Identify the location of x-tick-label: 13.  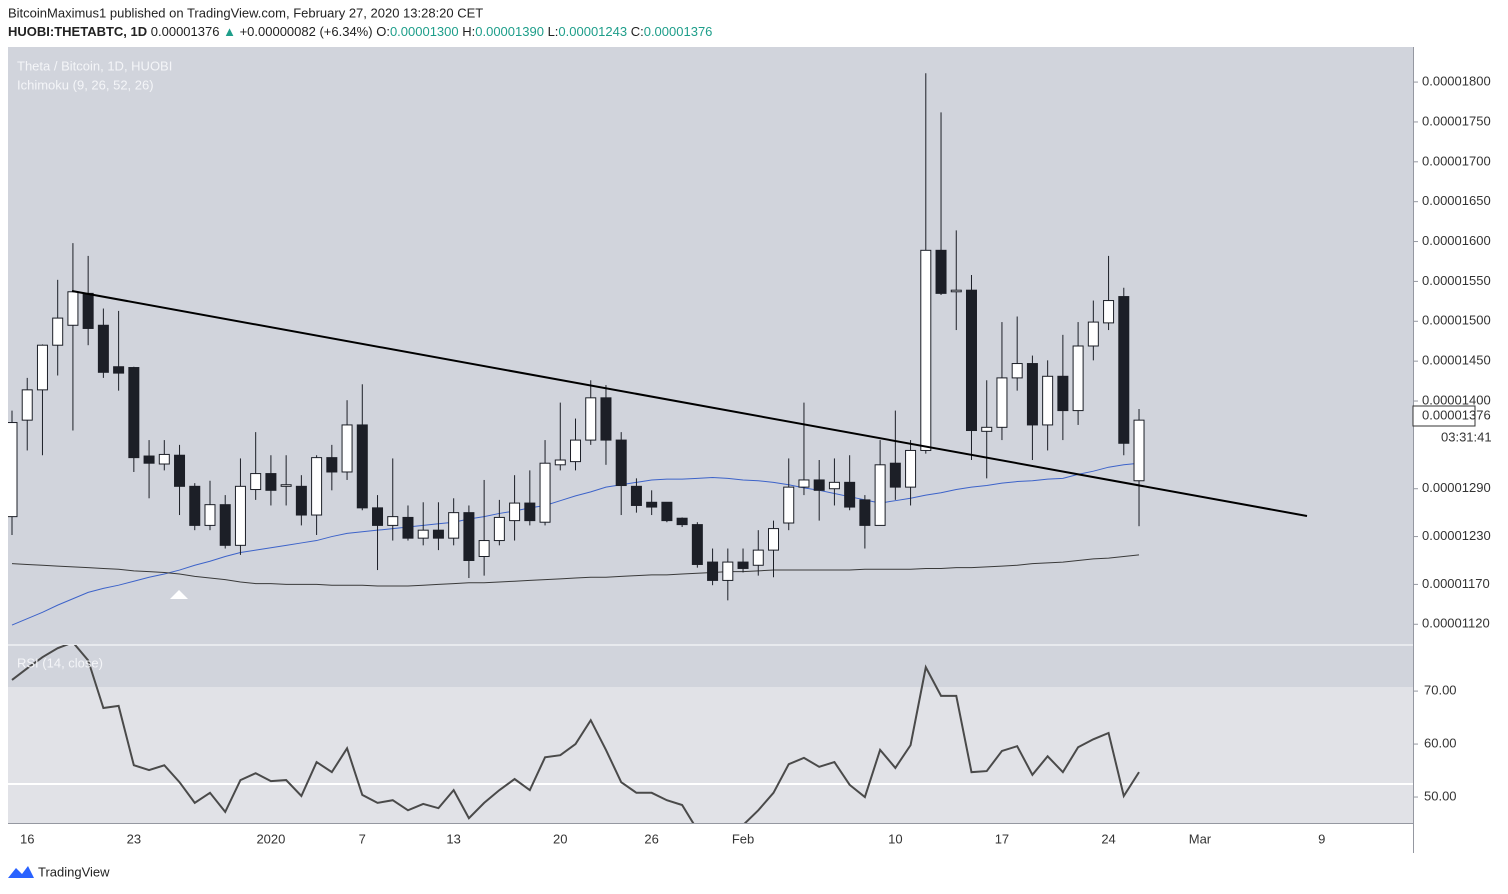
(453, 838).